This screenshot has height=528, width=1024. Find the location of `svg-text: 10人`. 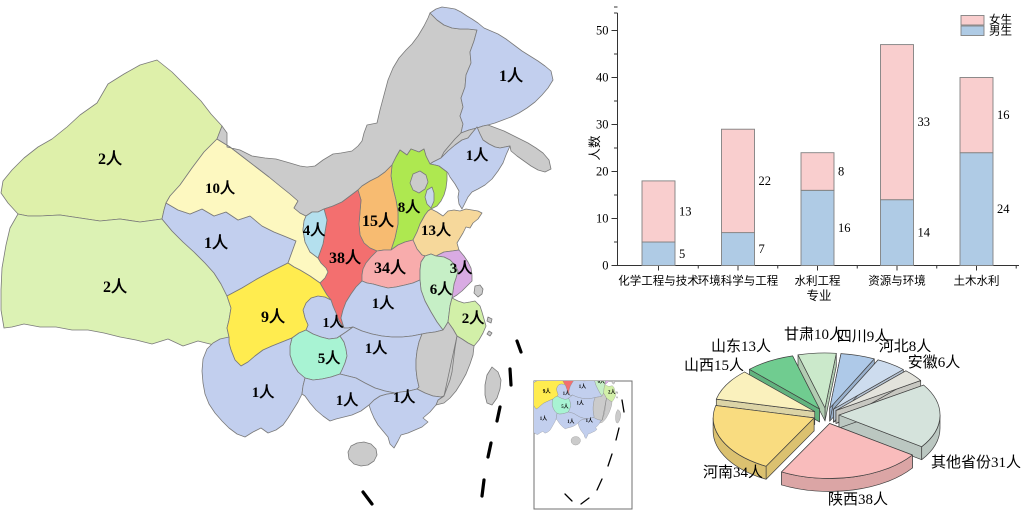

svg-text: 10人 is located at coordinates (220, 188).